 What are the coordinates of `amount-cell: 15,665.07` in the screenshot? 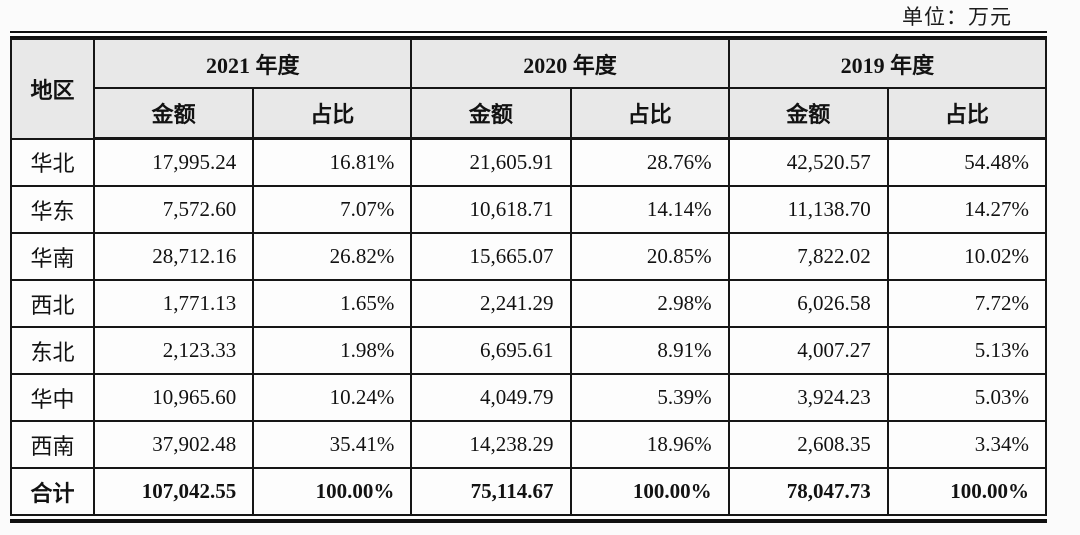 It's located at (491, 256).